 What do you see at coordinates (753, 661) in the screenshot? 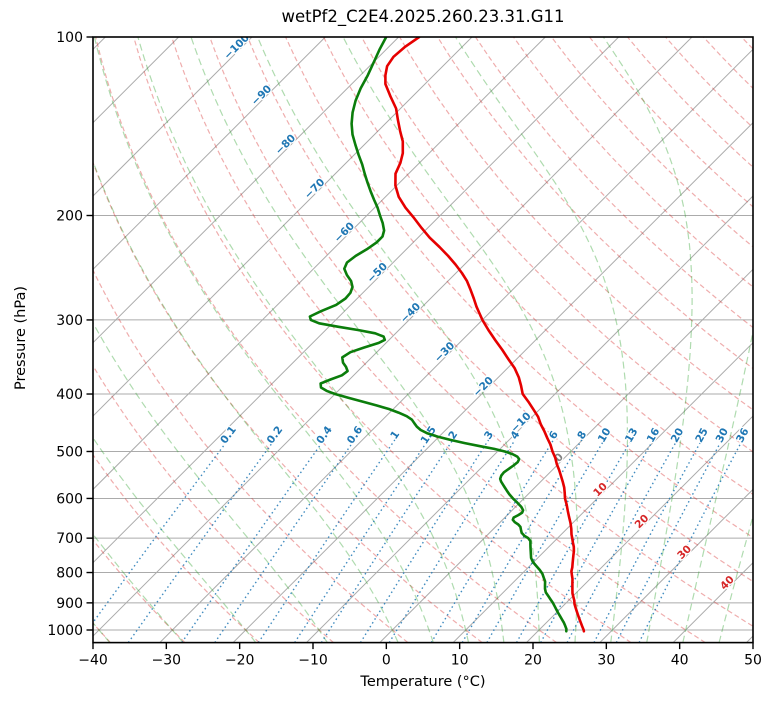
I see `x-tick-label: 50` at bounding box center [753, 661].